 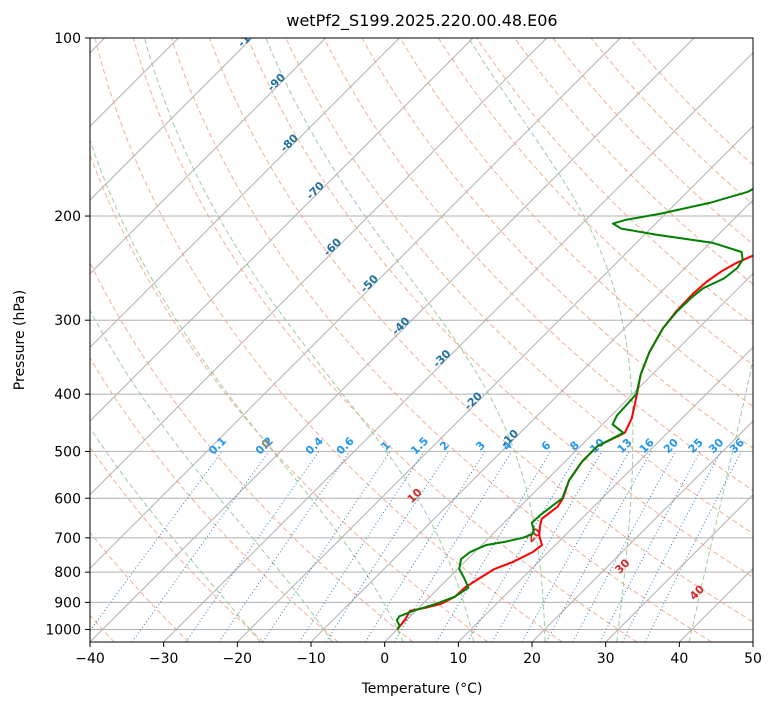 What do you see at coordinates (20, 340) in the screenshot?
I see `y-axis-label: Pressure (hPa)` at bounding box center [20, 340].